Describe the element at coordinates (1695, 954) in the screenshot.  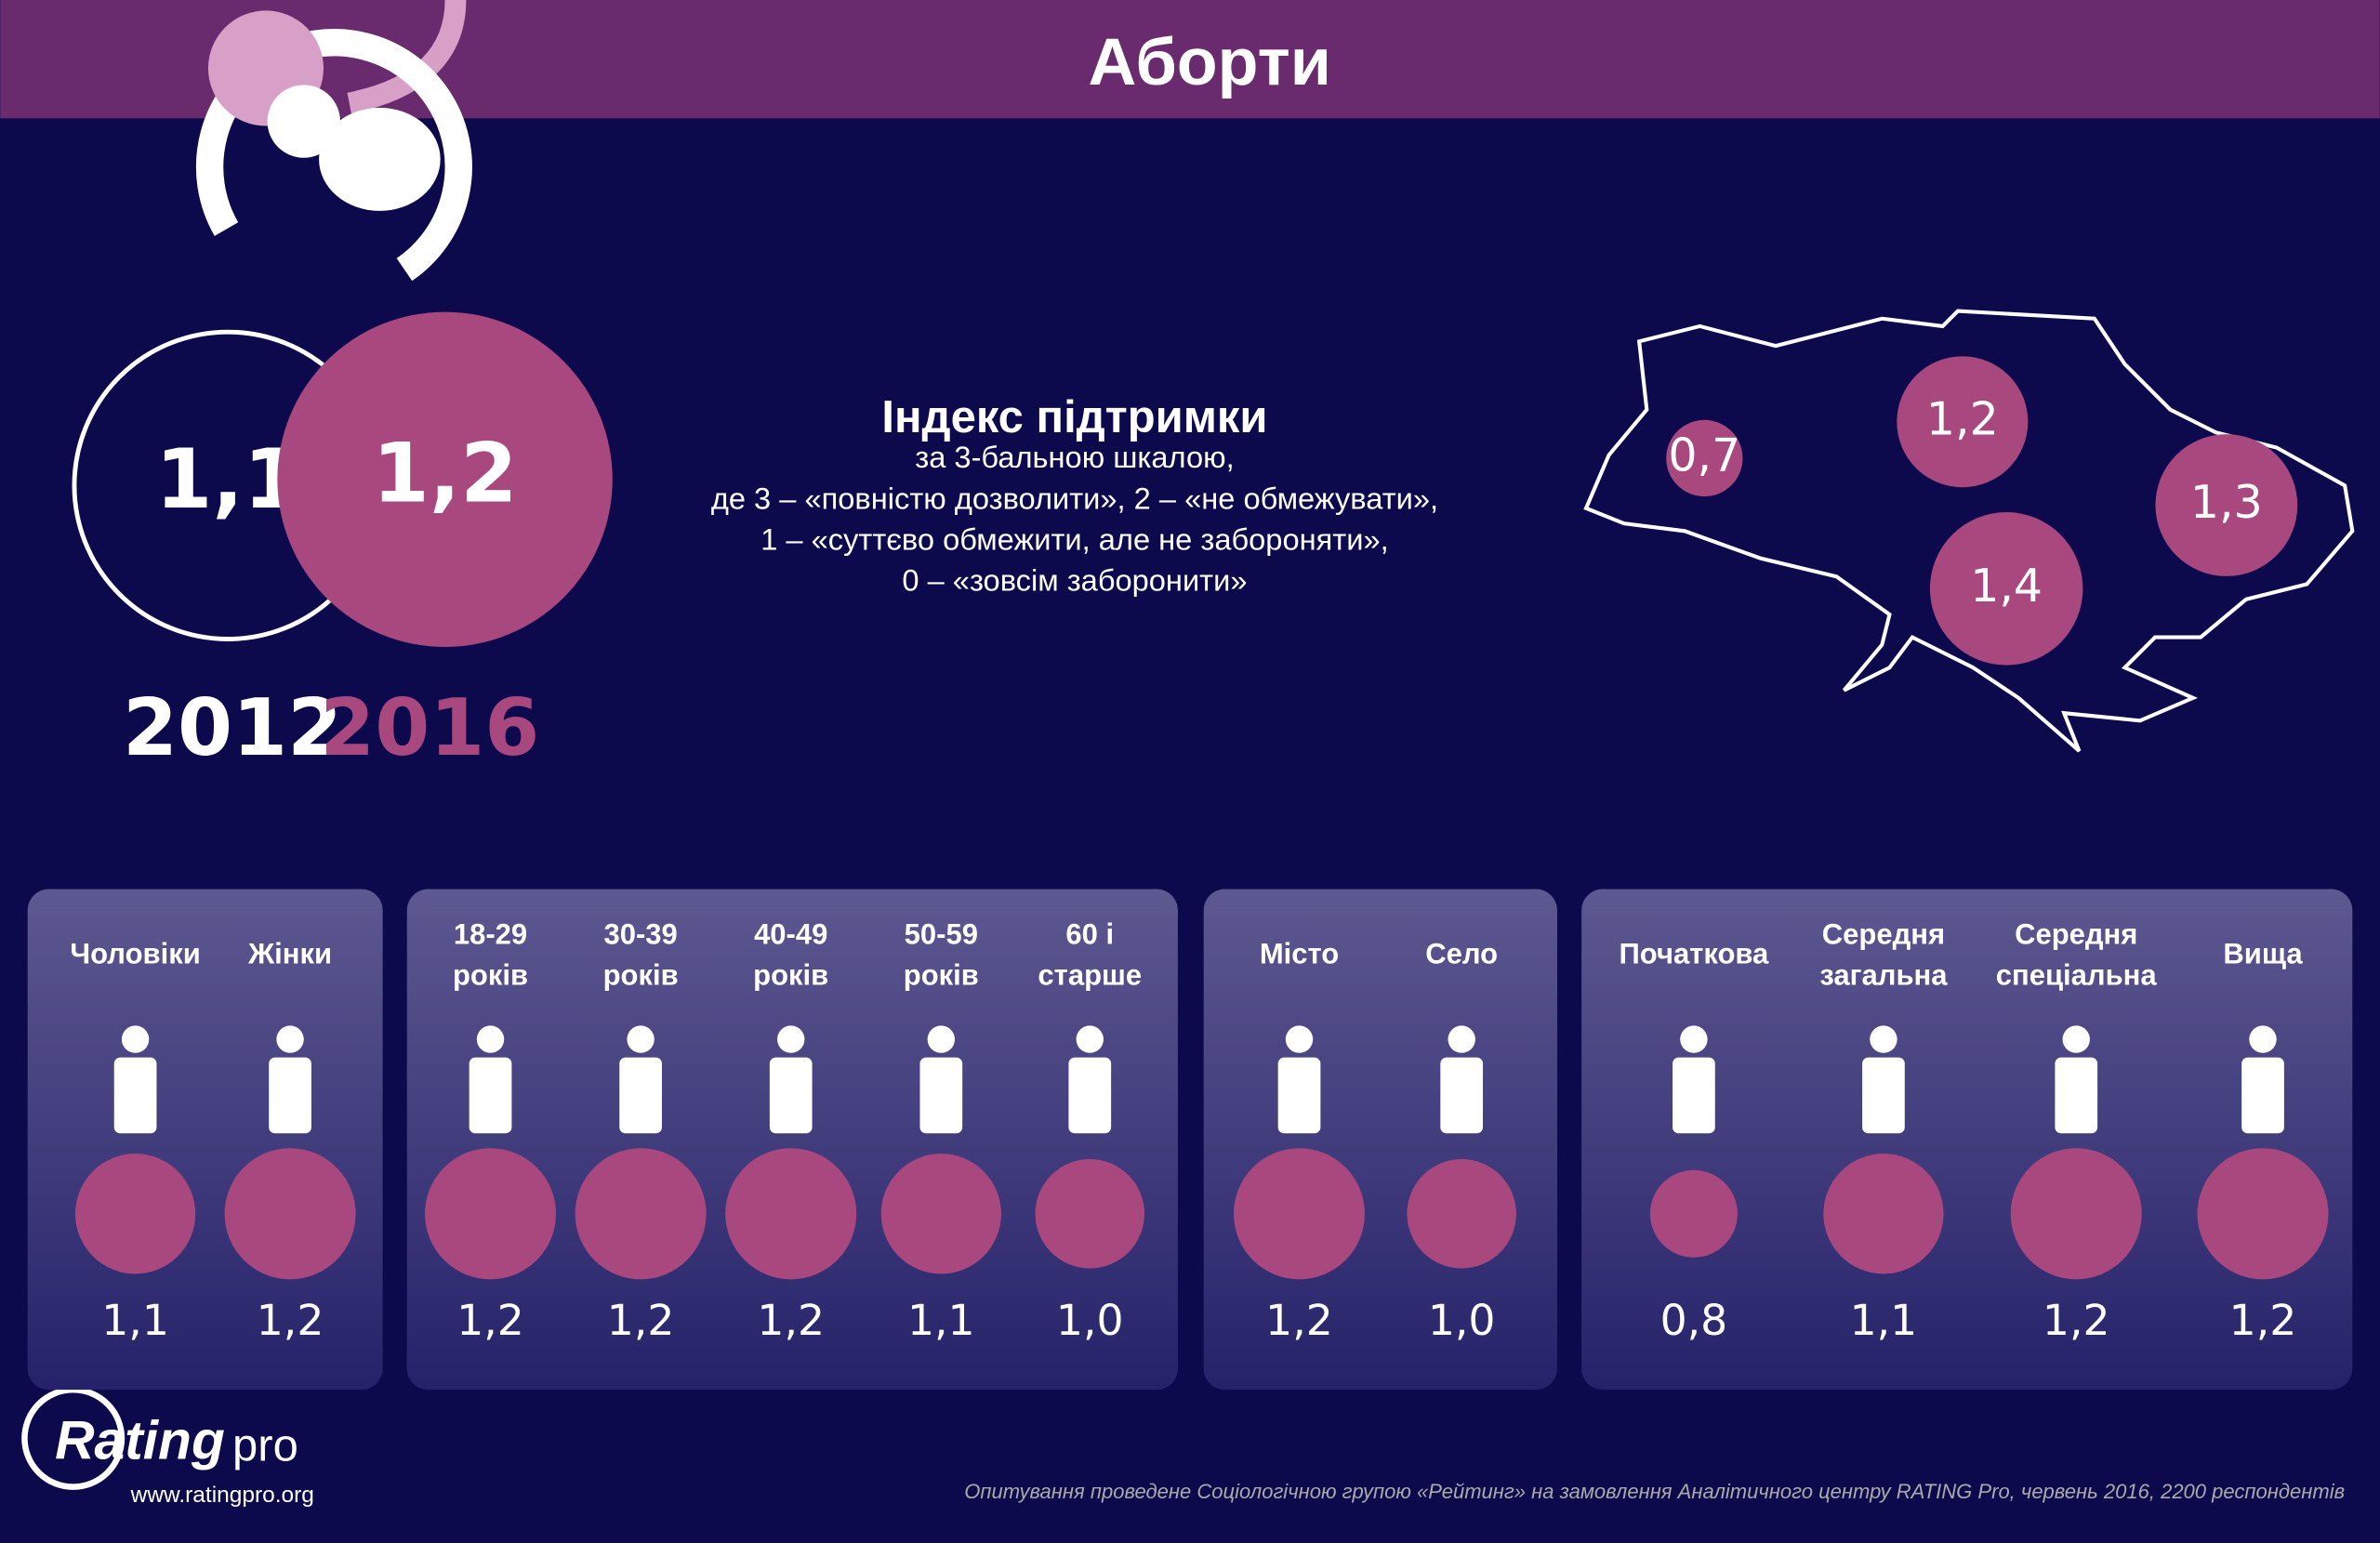
I see `group-label: Початкова` at that location.